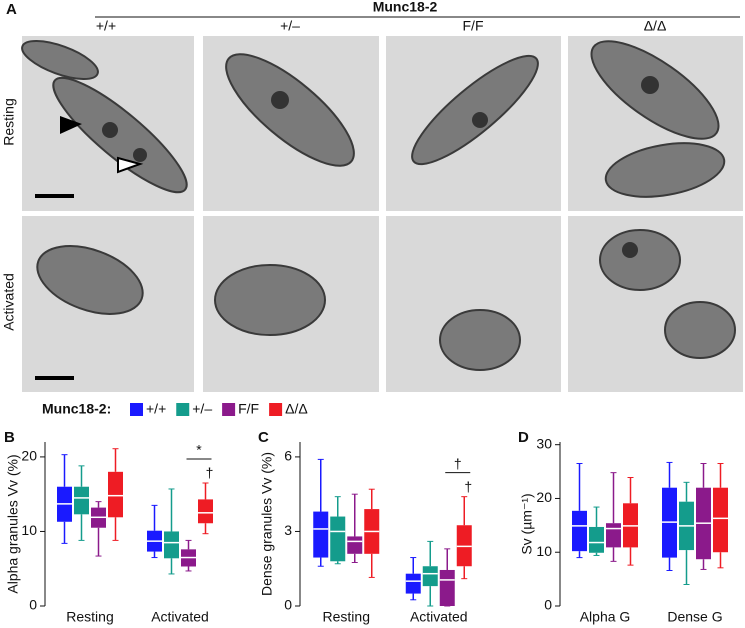 This screenshot has width=745, height=628. Describe the element at coordinates (694, 617) in the screenshot. I see `x-tick-label: Dense G` at that location.